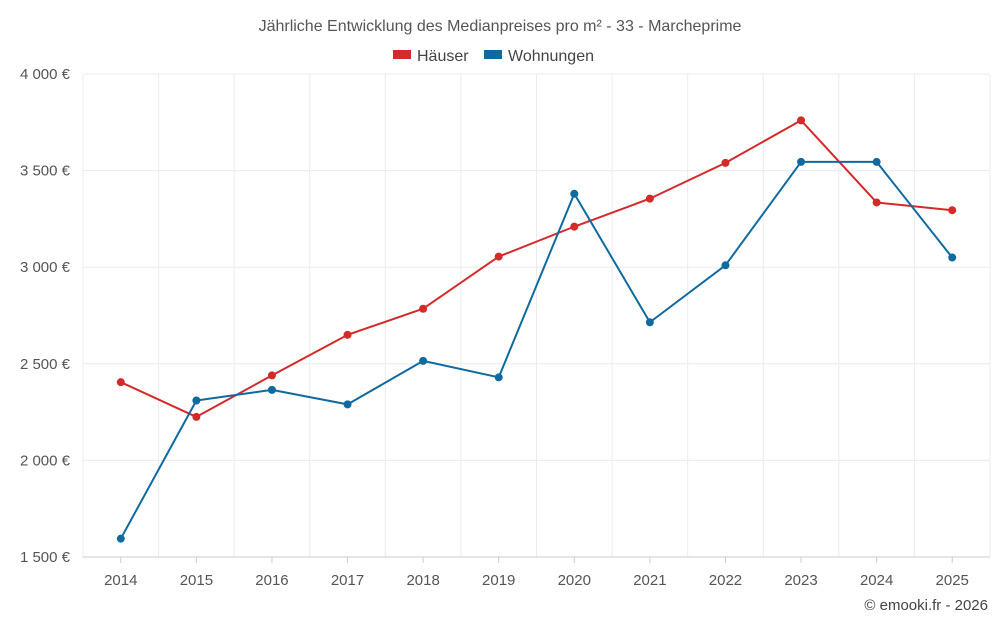 This screenshot has height=625, width=1000. I want to click on x-tick-label: 2017, so click(347, 580).